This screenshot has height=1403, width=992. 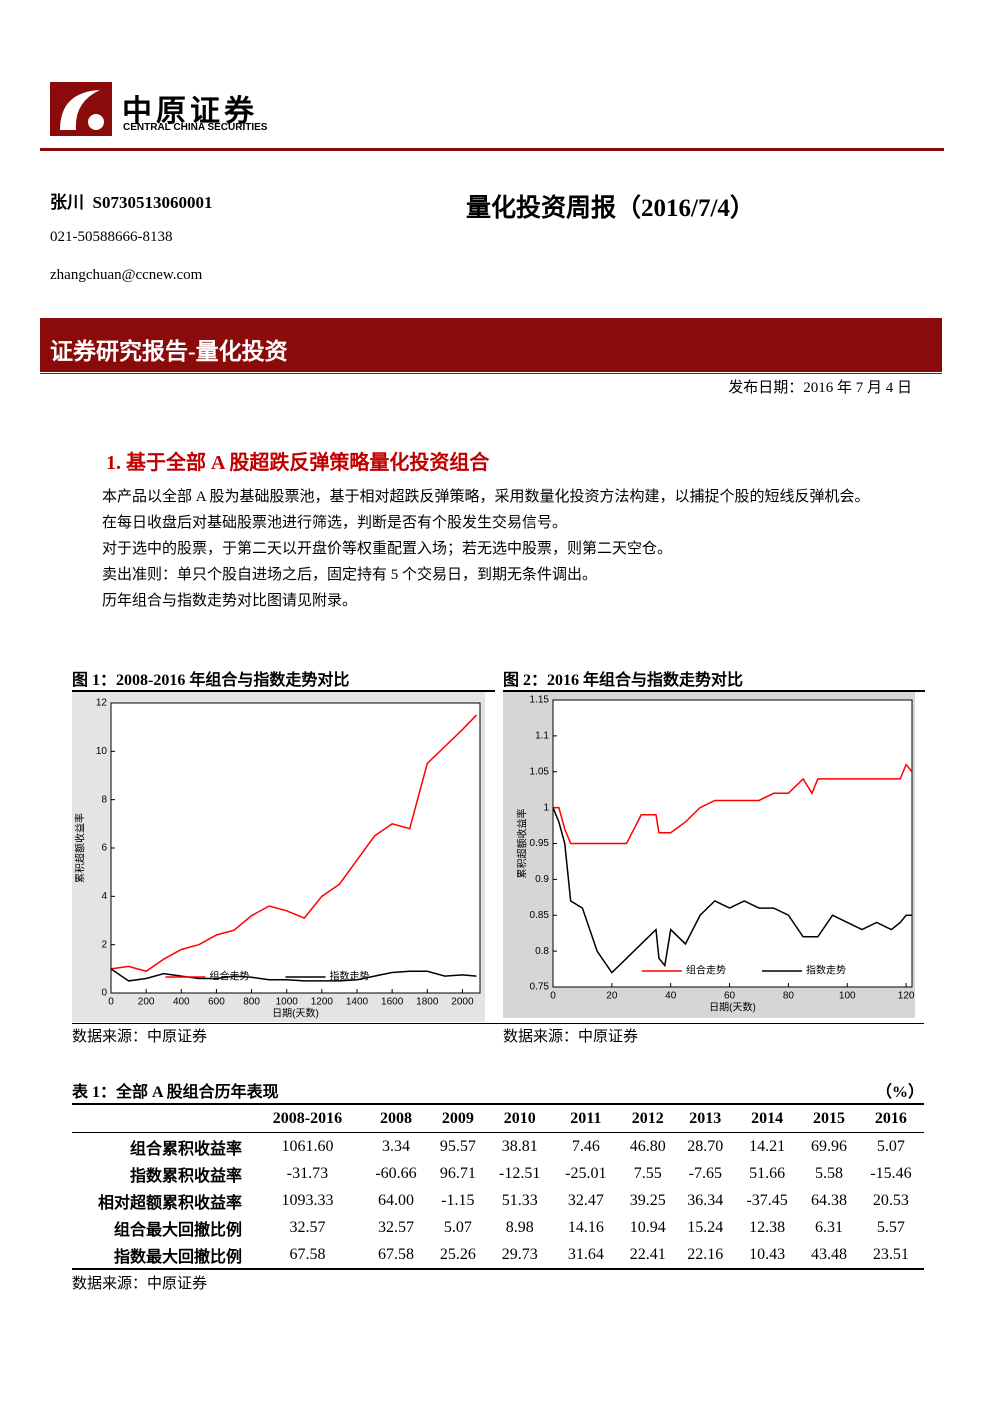 What do you see at coordinates (307, 1200) in the screenshot?
I see `cell: 1093.33` at bounding box center [307, 1200].